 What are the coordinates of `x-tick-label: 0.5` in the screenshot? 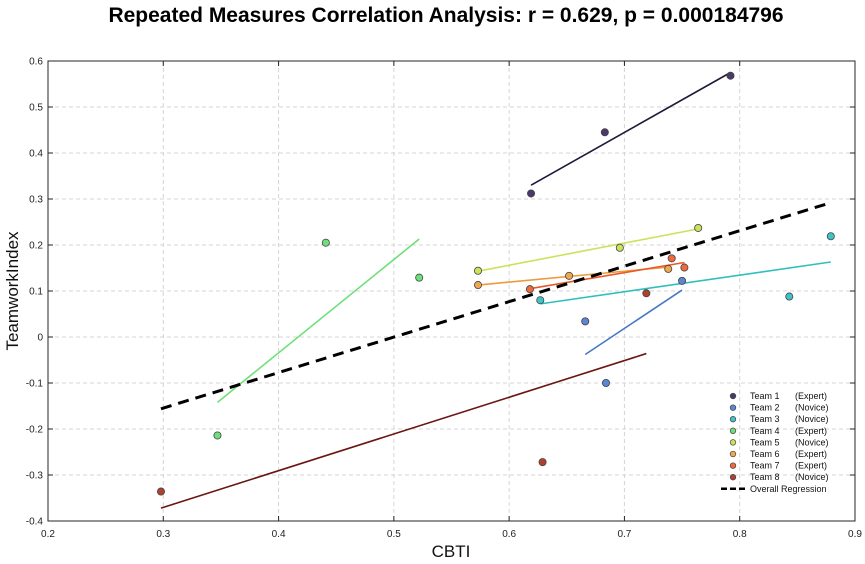 It's located at (394, 534).